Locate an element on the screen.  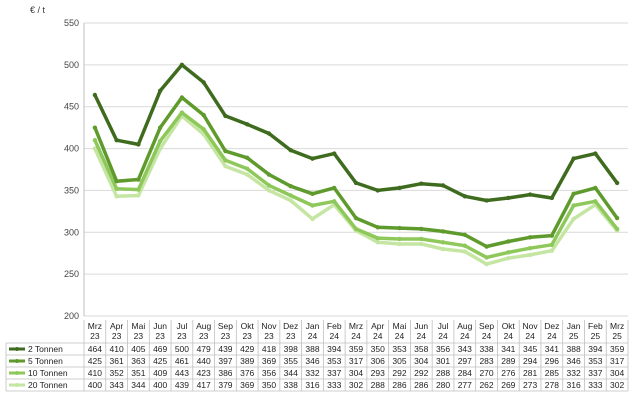
y-tick-label: 200 is located at coordinates (71, 316).